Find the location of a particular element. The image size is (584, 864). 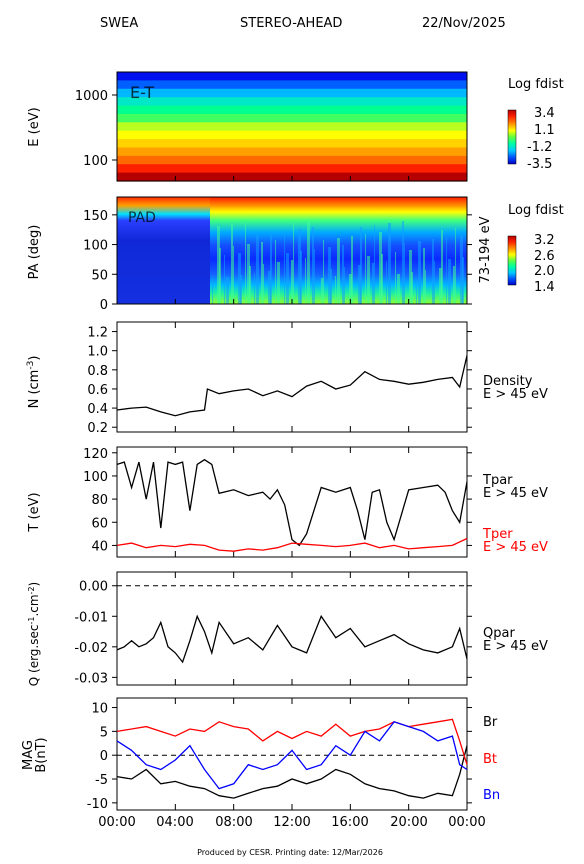

et-cbar-tick: -1.2 is located at coordinates (539, 147).